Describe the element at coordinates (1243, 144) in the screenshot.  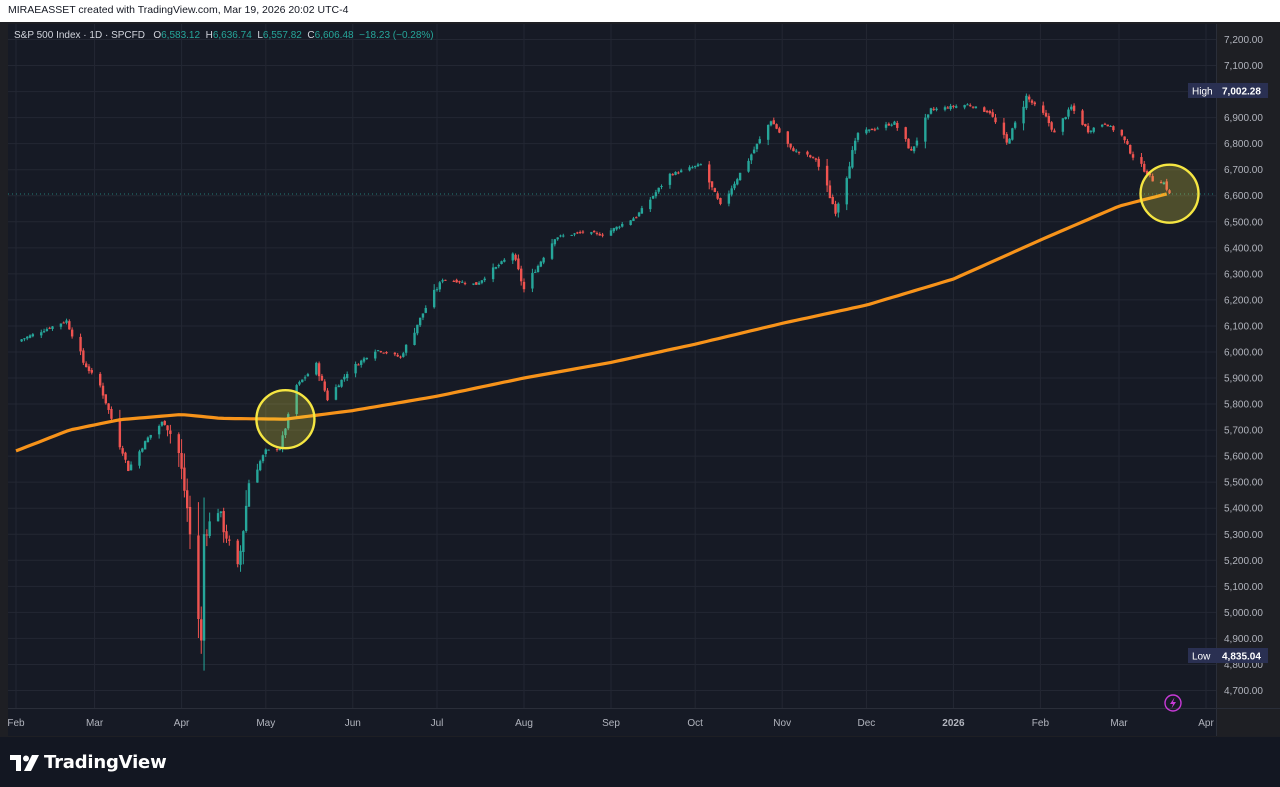
I see `y-tick-label: 6,800.00` at that location.